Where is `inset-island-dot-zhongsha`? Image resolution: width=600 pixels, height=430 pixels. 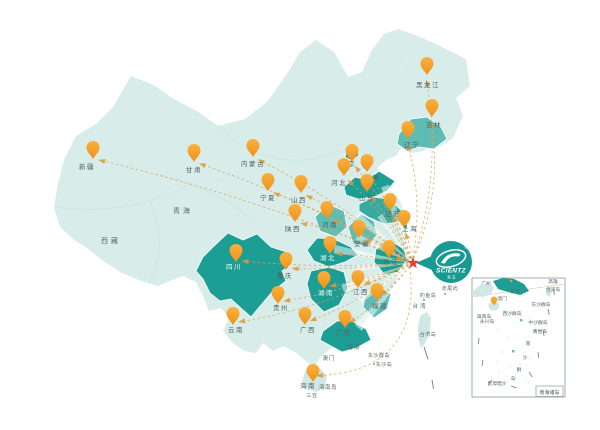 inset-island-dot-zhongsha is located at coordinates (521, 320).